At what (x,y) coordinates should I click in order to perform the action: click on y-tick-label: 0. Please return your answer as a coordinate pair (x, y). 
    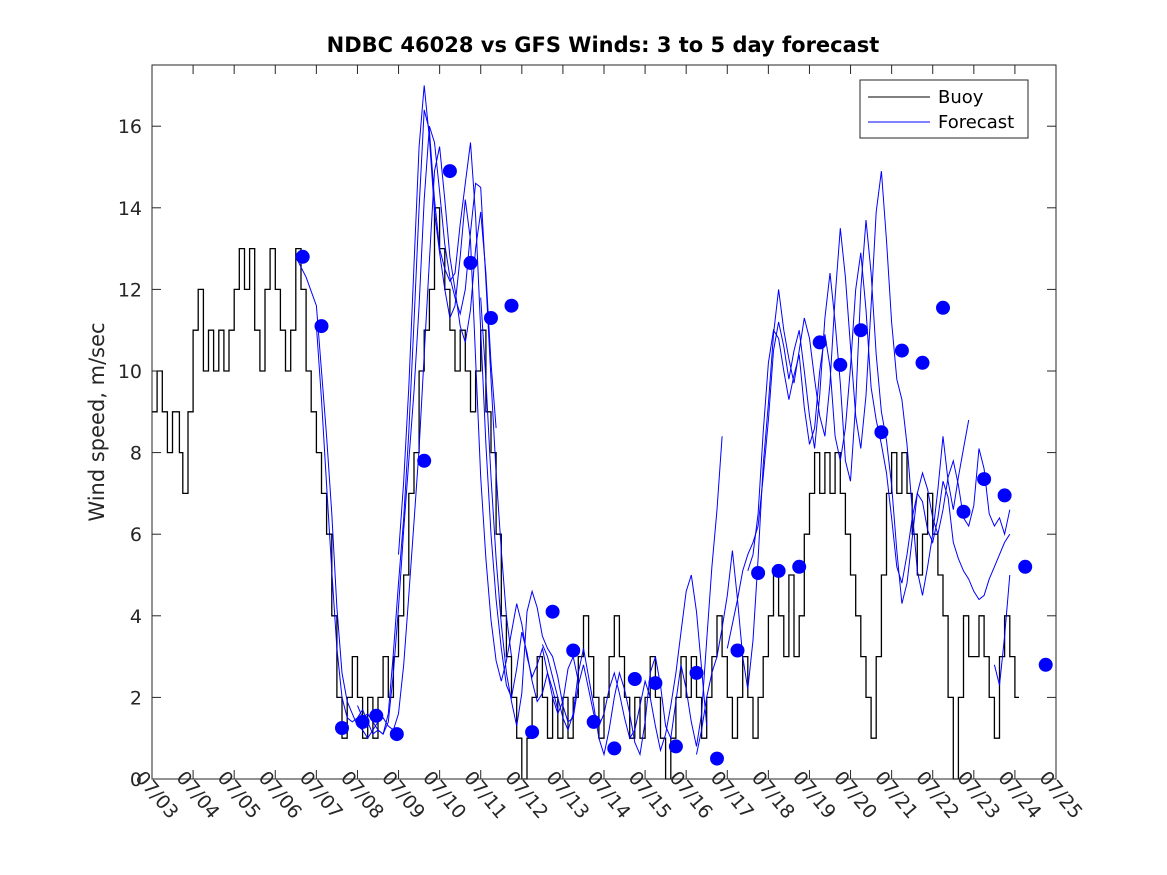
    Looking at the image, I should click on (136, 780).